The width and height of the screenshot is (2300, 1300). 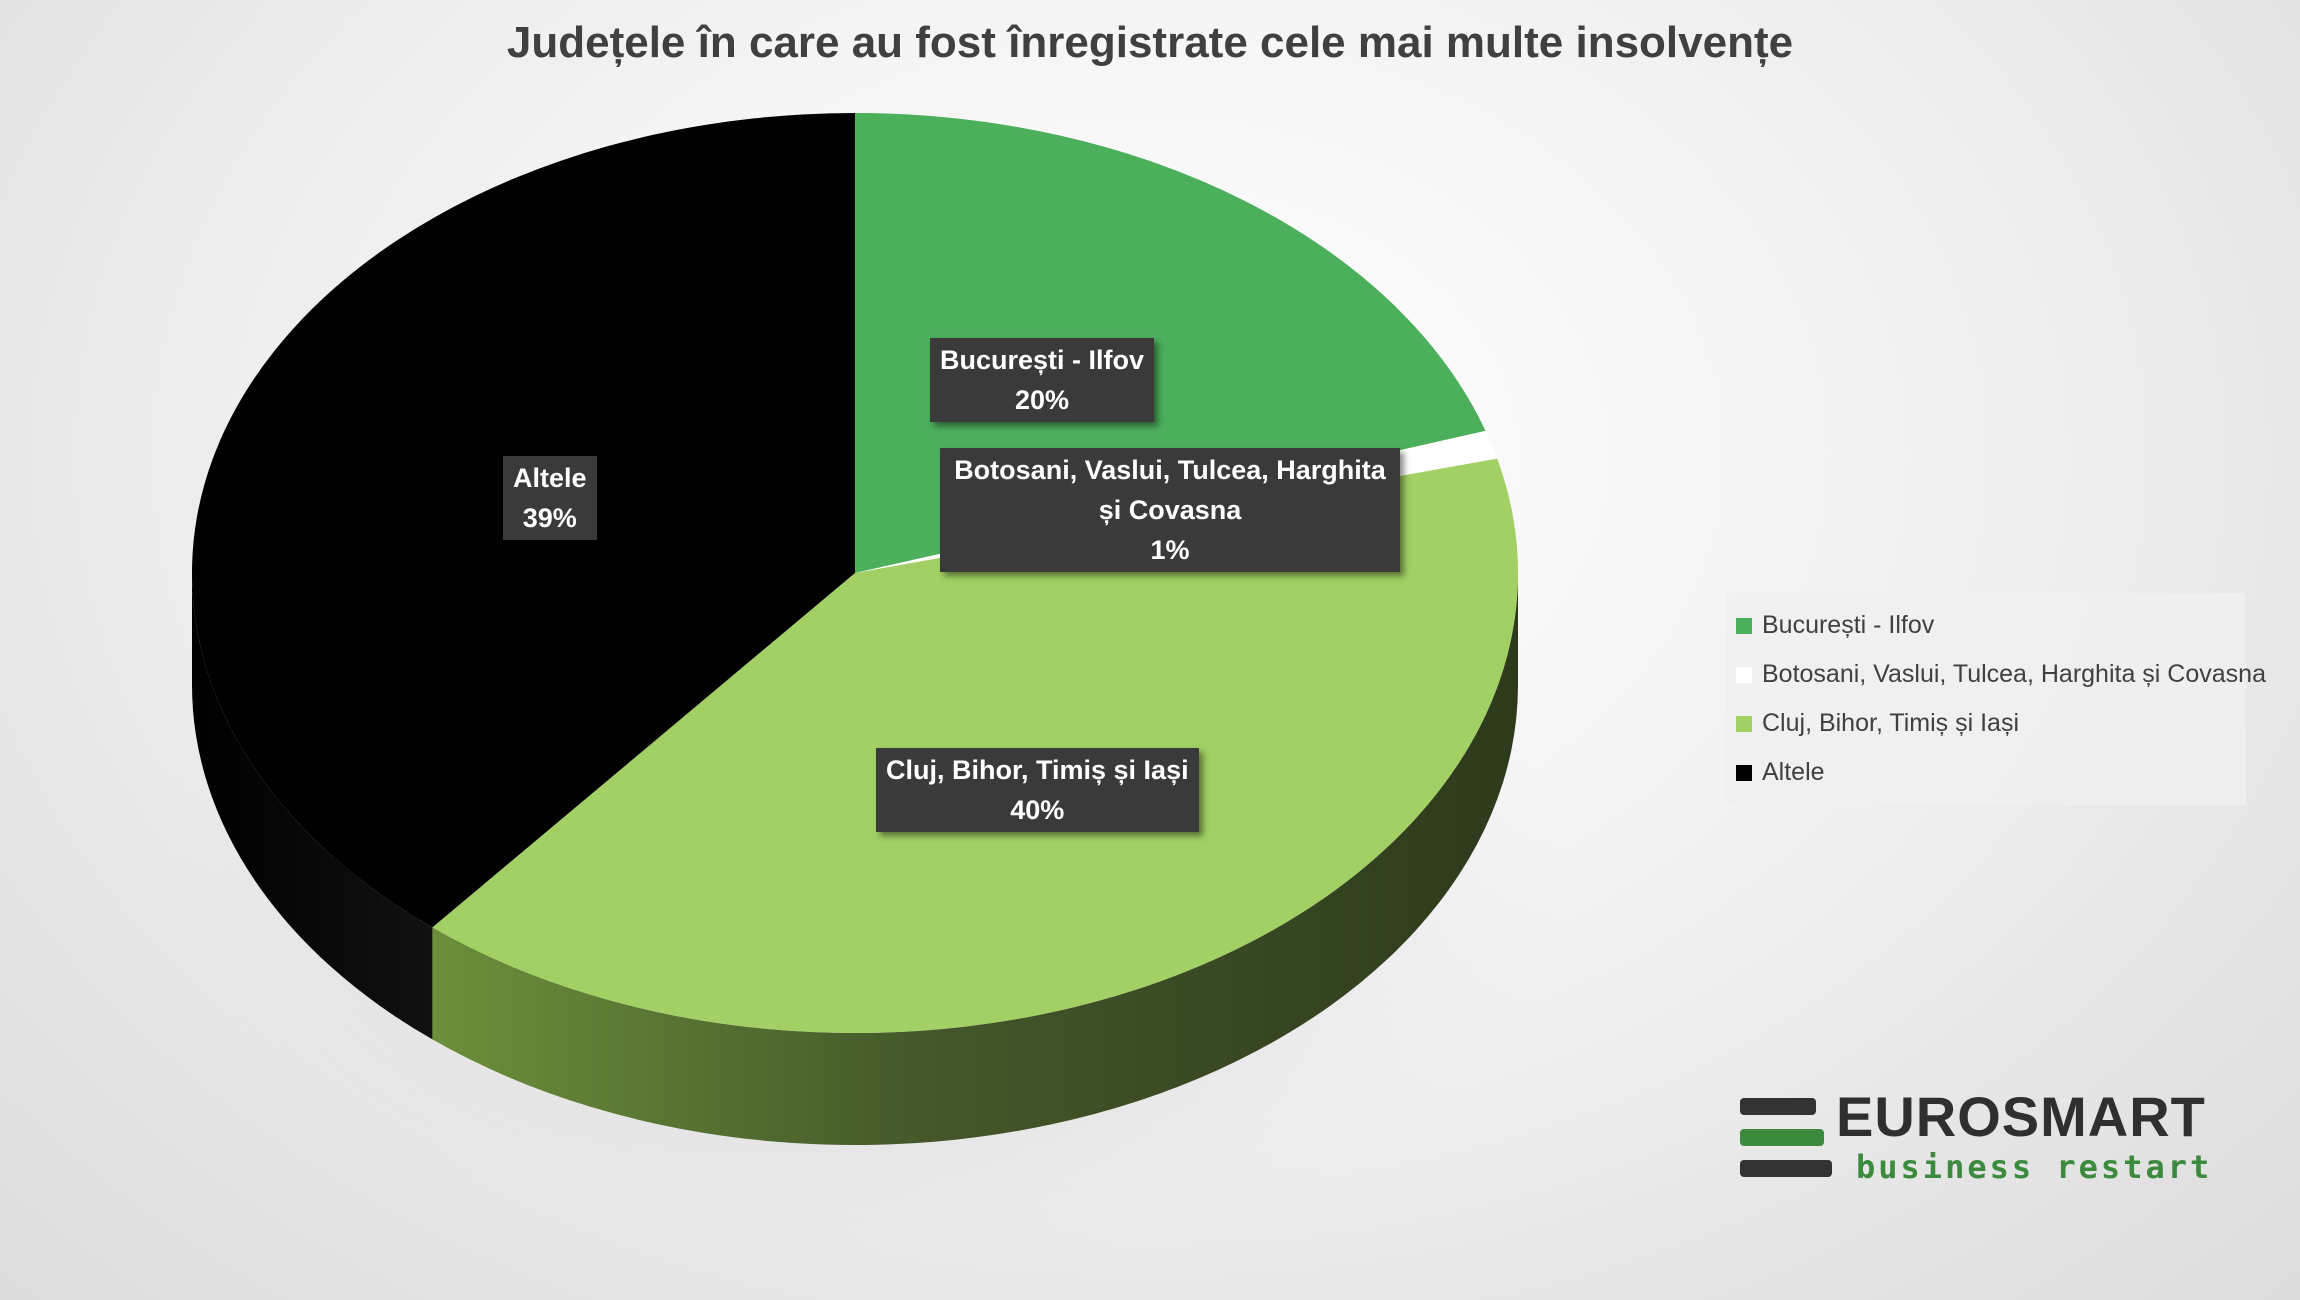 What do you see at coordinates (1848, 625) in the screenshot?
I see `legend-label: București - Ilfov` at bounding box center [1848, 625].